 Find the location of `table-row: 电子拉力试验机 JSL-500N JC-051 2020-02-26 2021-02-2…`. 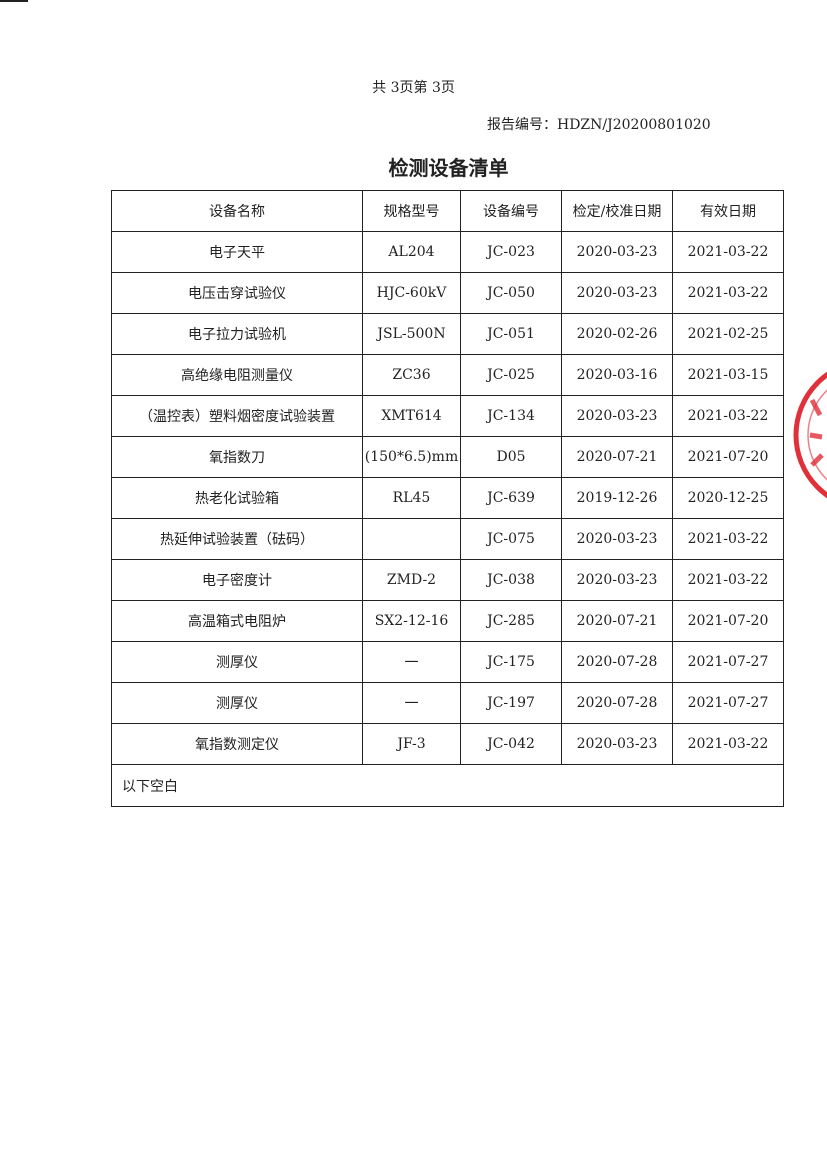

table-row: 电子拉力试验机 JSL-500N JC-051 2020-02-26 2021-02-2… is located at coordinates (447, 334).